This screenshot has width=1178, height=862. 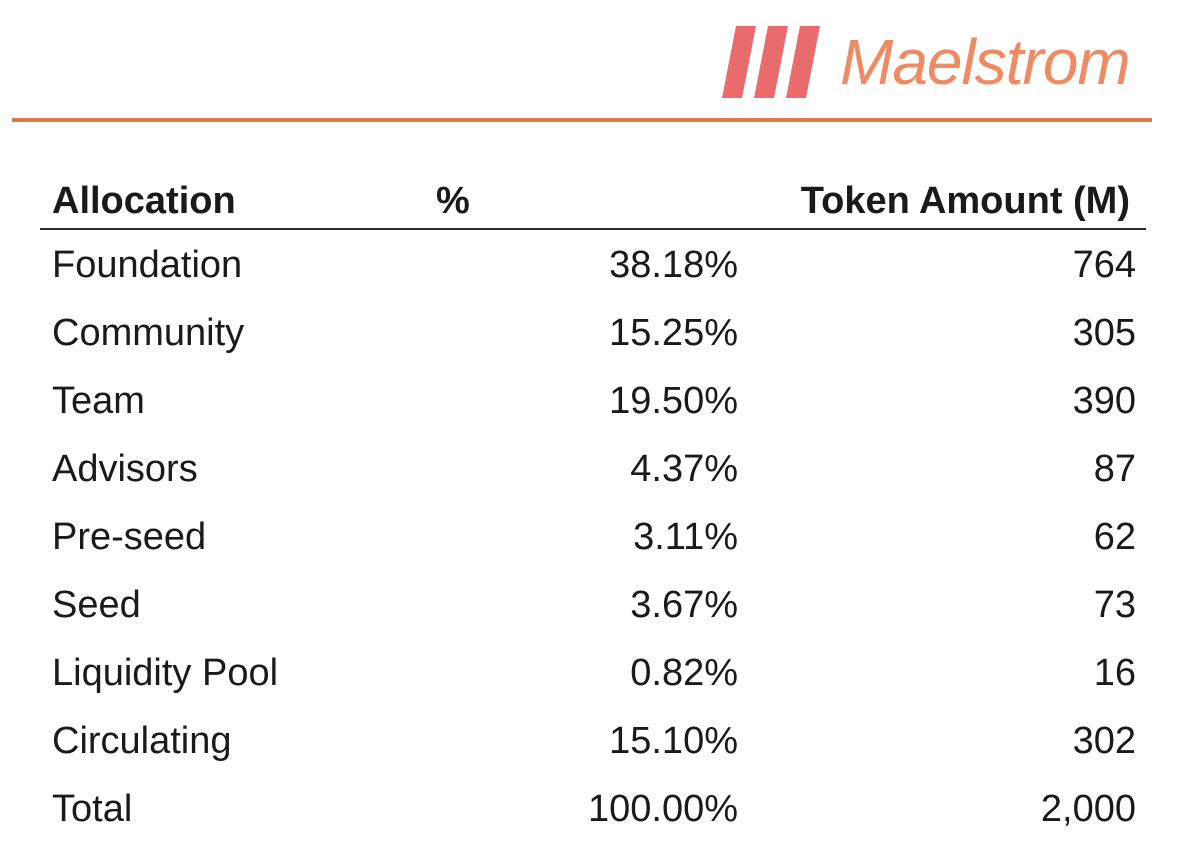 I want to click on token-amount-cell: 87, so click(x=1114, y=469).